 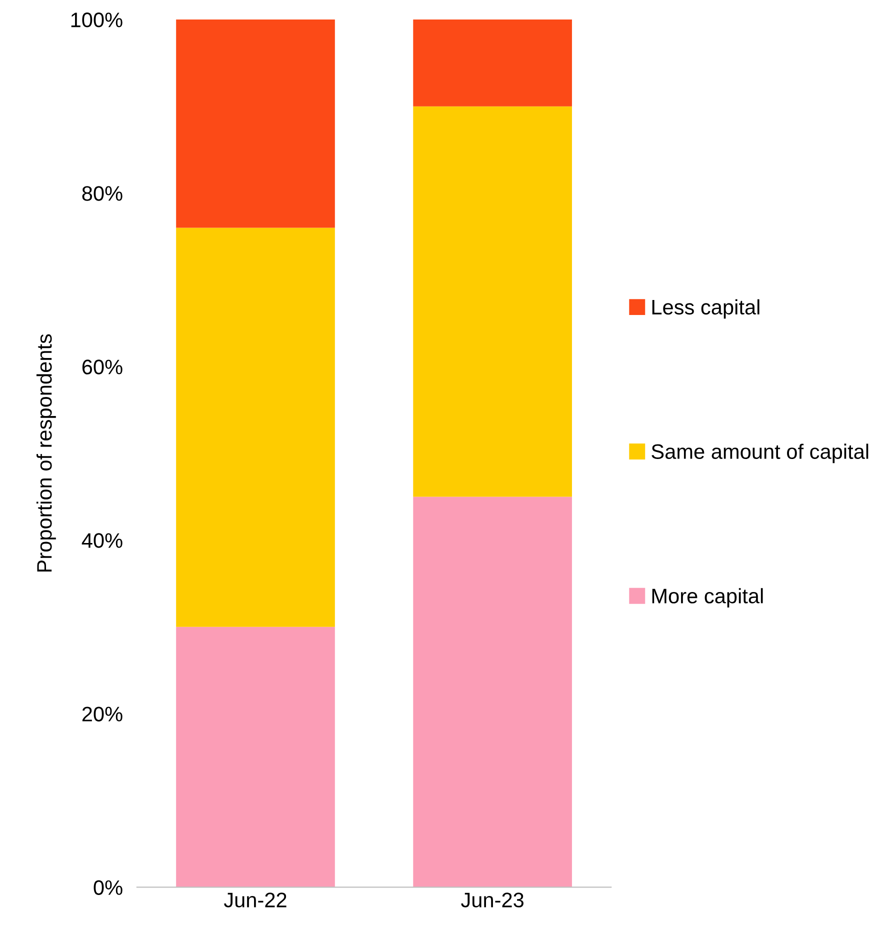 I want to click on x-tick-label: Jun-22, so click(x=255, y=900).